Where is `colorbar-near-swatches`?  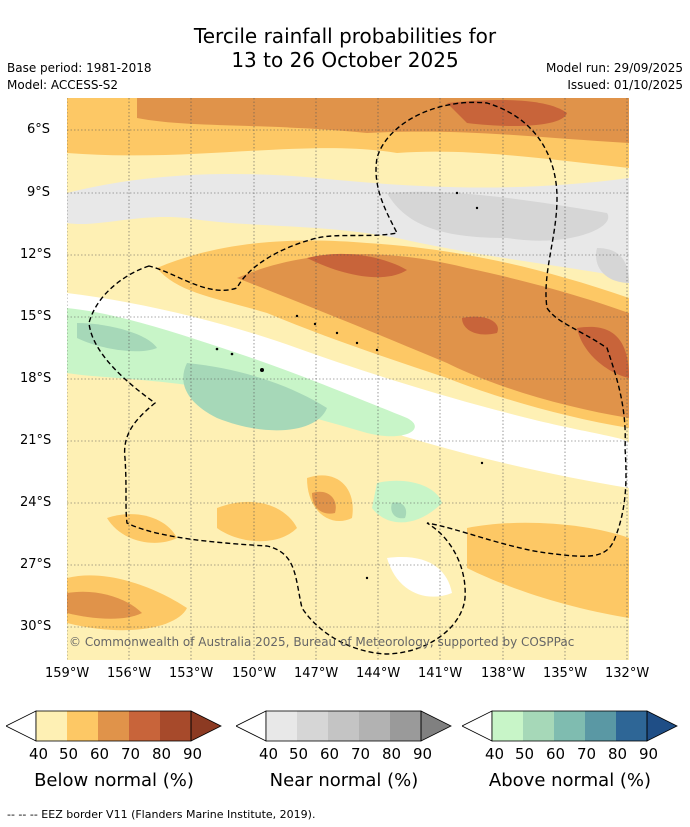
colorbar-near-swatches is located at coordinates (344, 726).